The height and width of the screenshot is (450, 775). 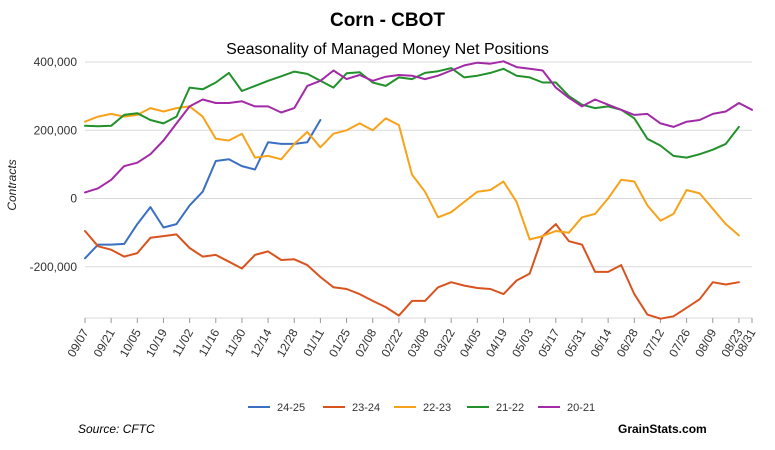 What do you see at coordinates (548, 342) in the screenshot?
I see `x-tick-label: 05/17` at bounding box center [548, 342].